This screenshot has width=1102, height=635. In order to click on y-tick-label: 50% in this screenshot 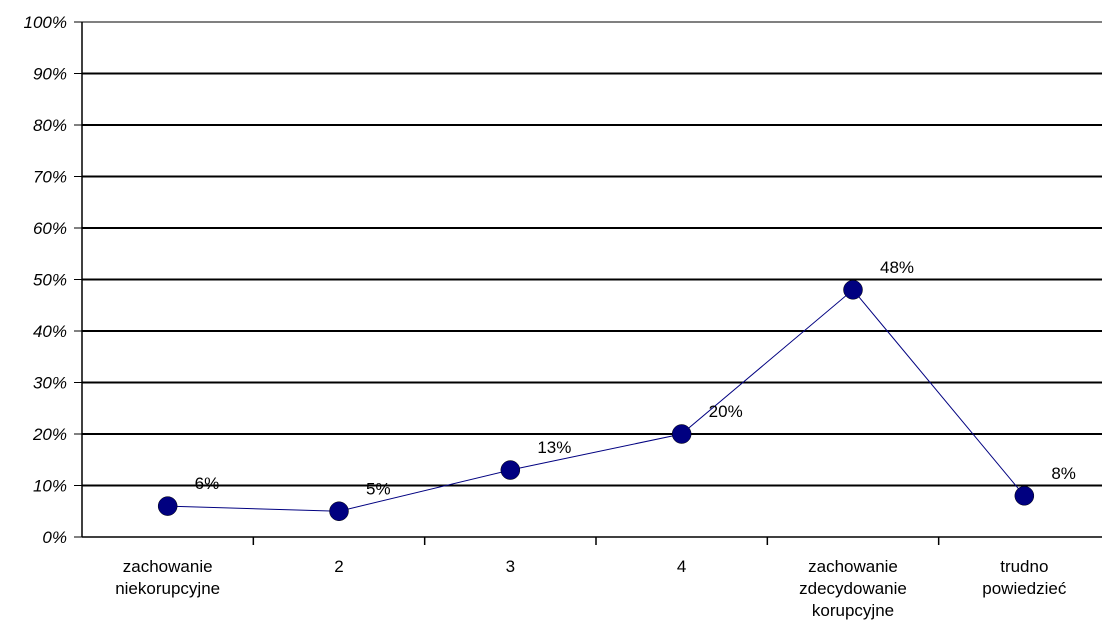, I will do `click(50, 280)`.